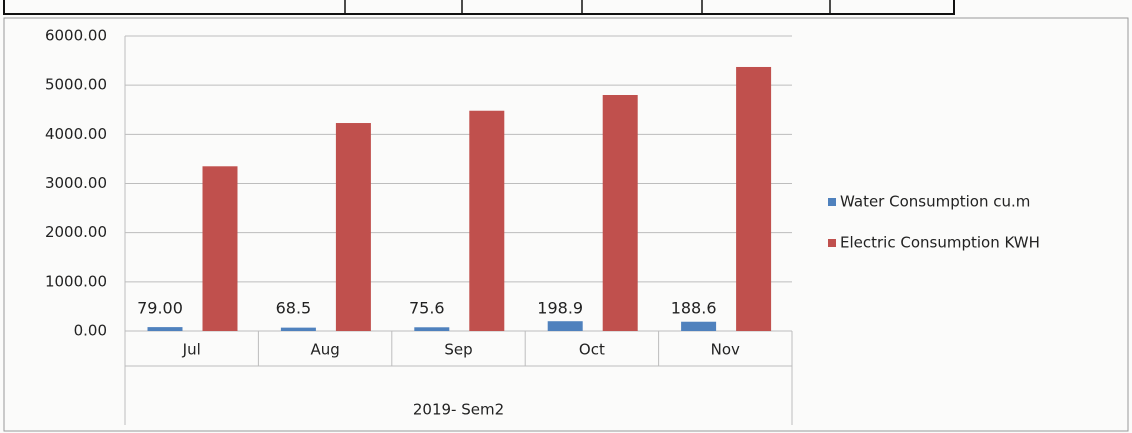  Describe the element at coordinates (76, 85) in the screenshot. I see `y-tick-label: 5000.00` at that location.